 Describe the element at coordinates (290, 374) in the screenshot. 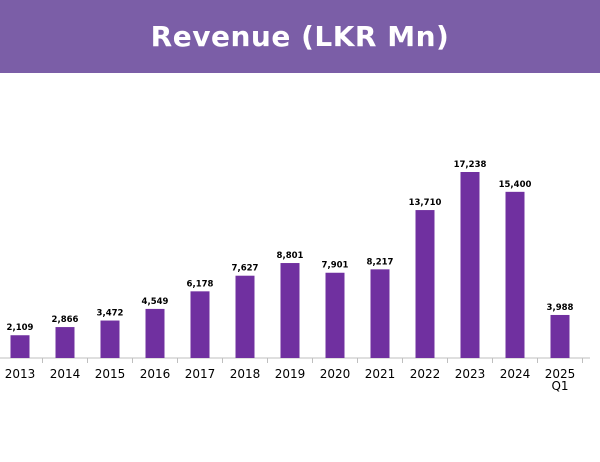

I see `x-tick-label: 2019` at that location.